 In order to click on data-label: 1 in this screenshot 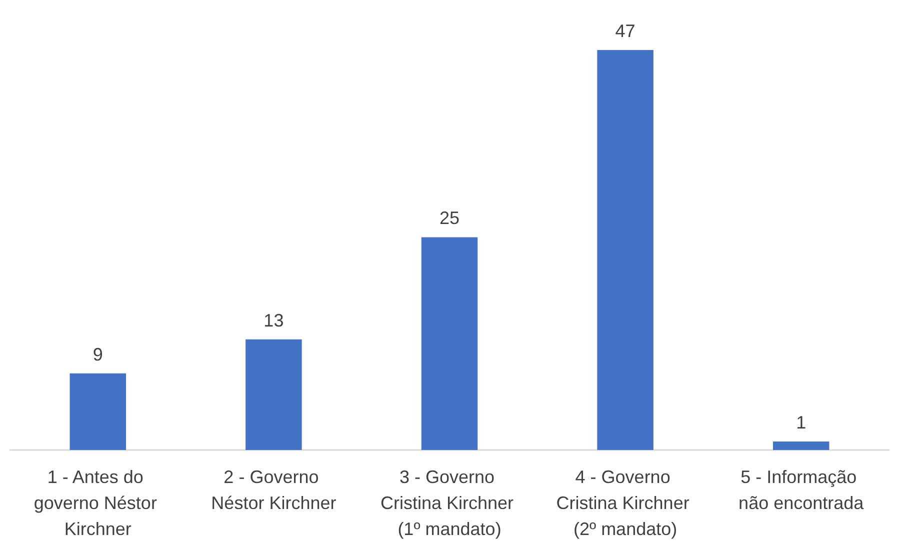, I will do `click(801, 422)`.